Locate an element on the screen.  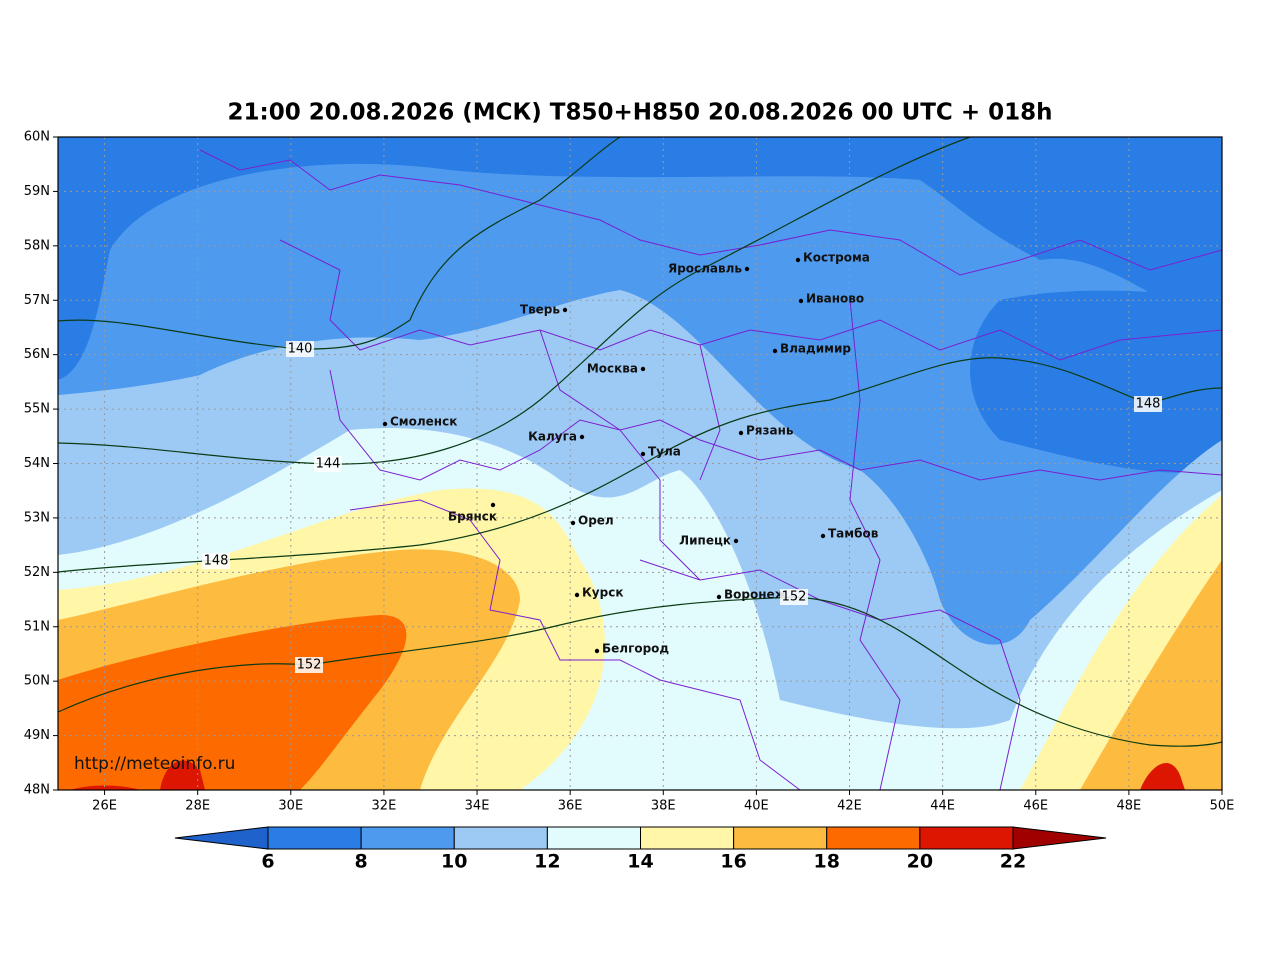
city-label: Курск is located at coordinates (602, 593).